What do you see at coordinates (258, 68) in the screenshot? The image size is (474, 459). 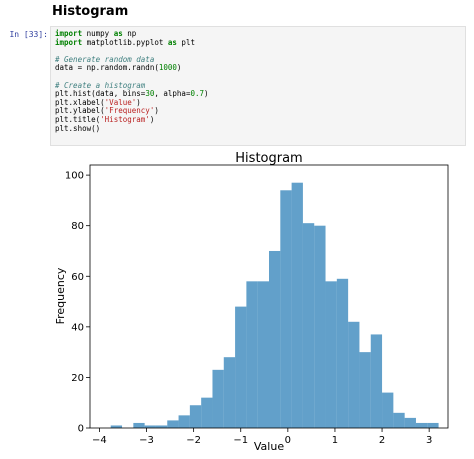 I see `code-line: data = np.random.randn(1000)` at bounding box center [258, 68].